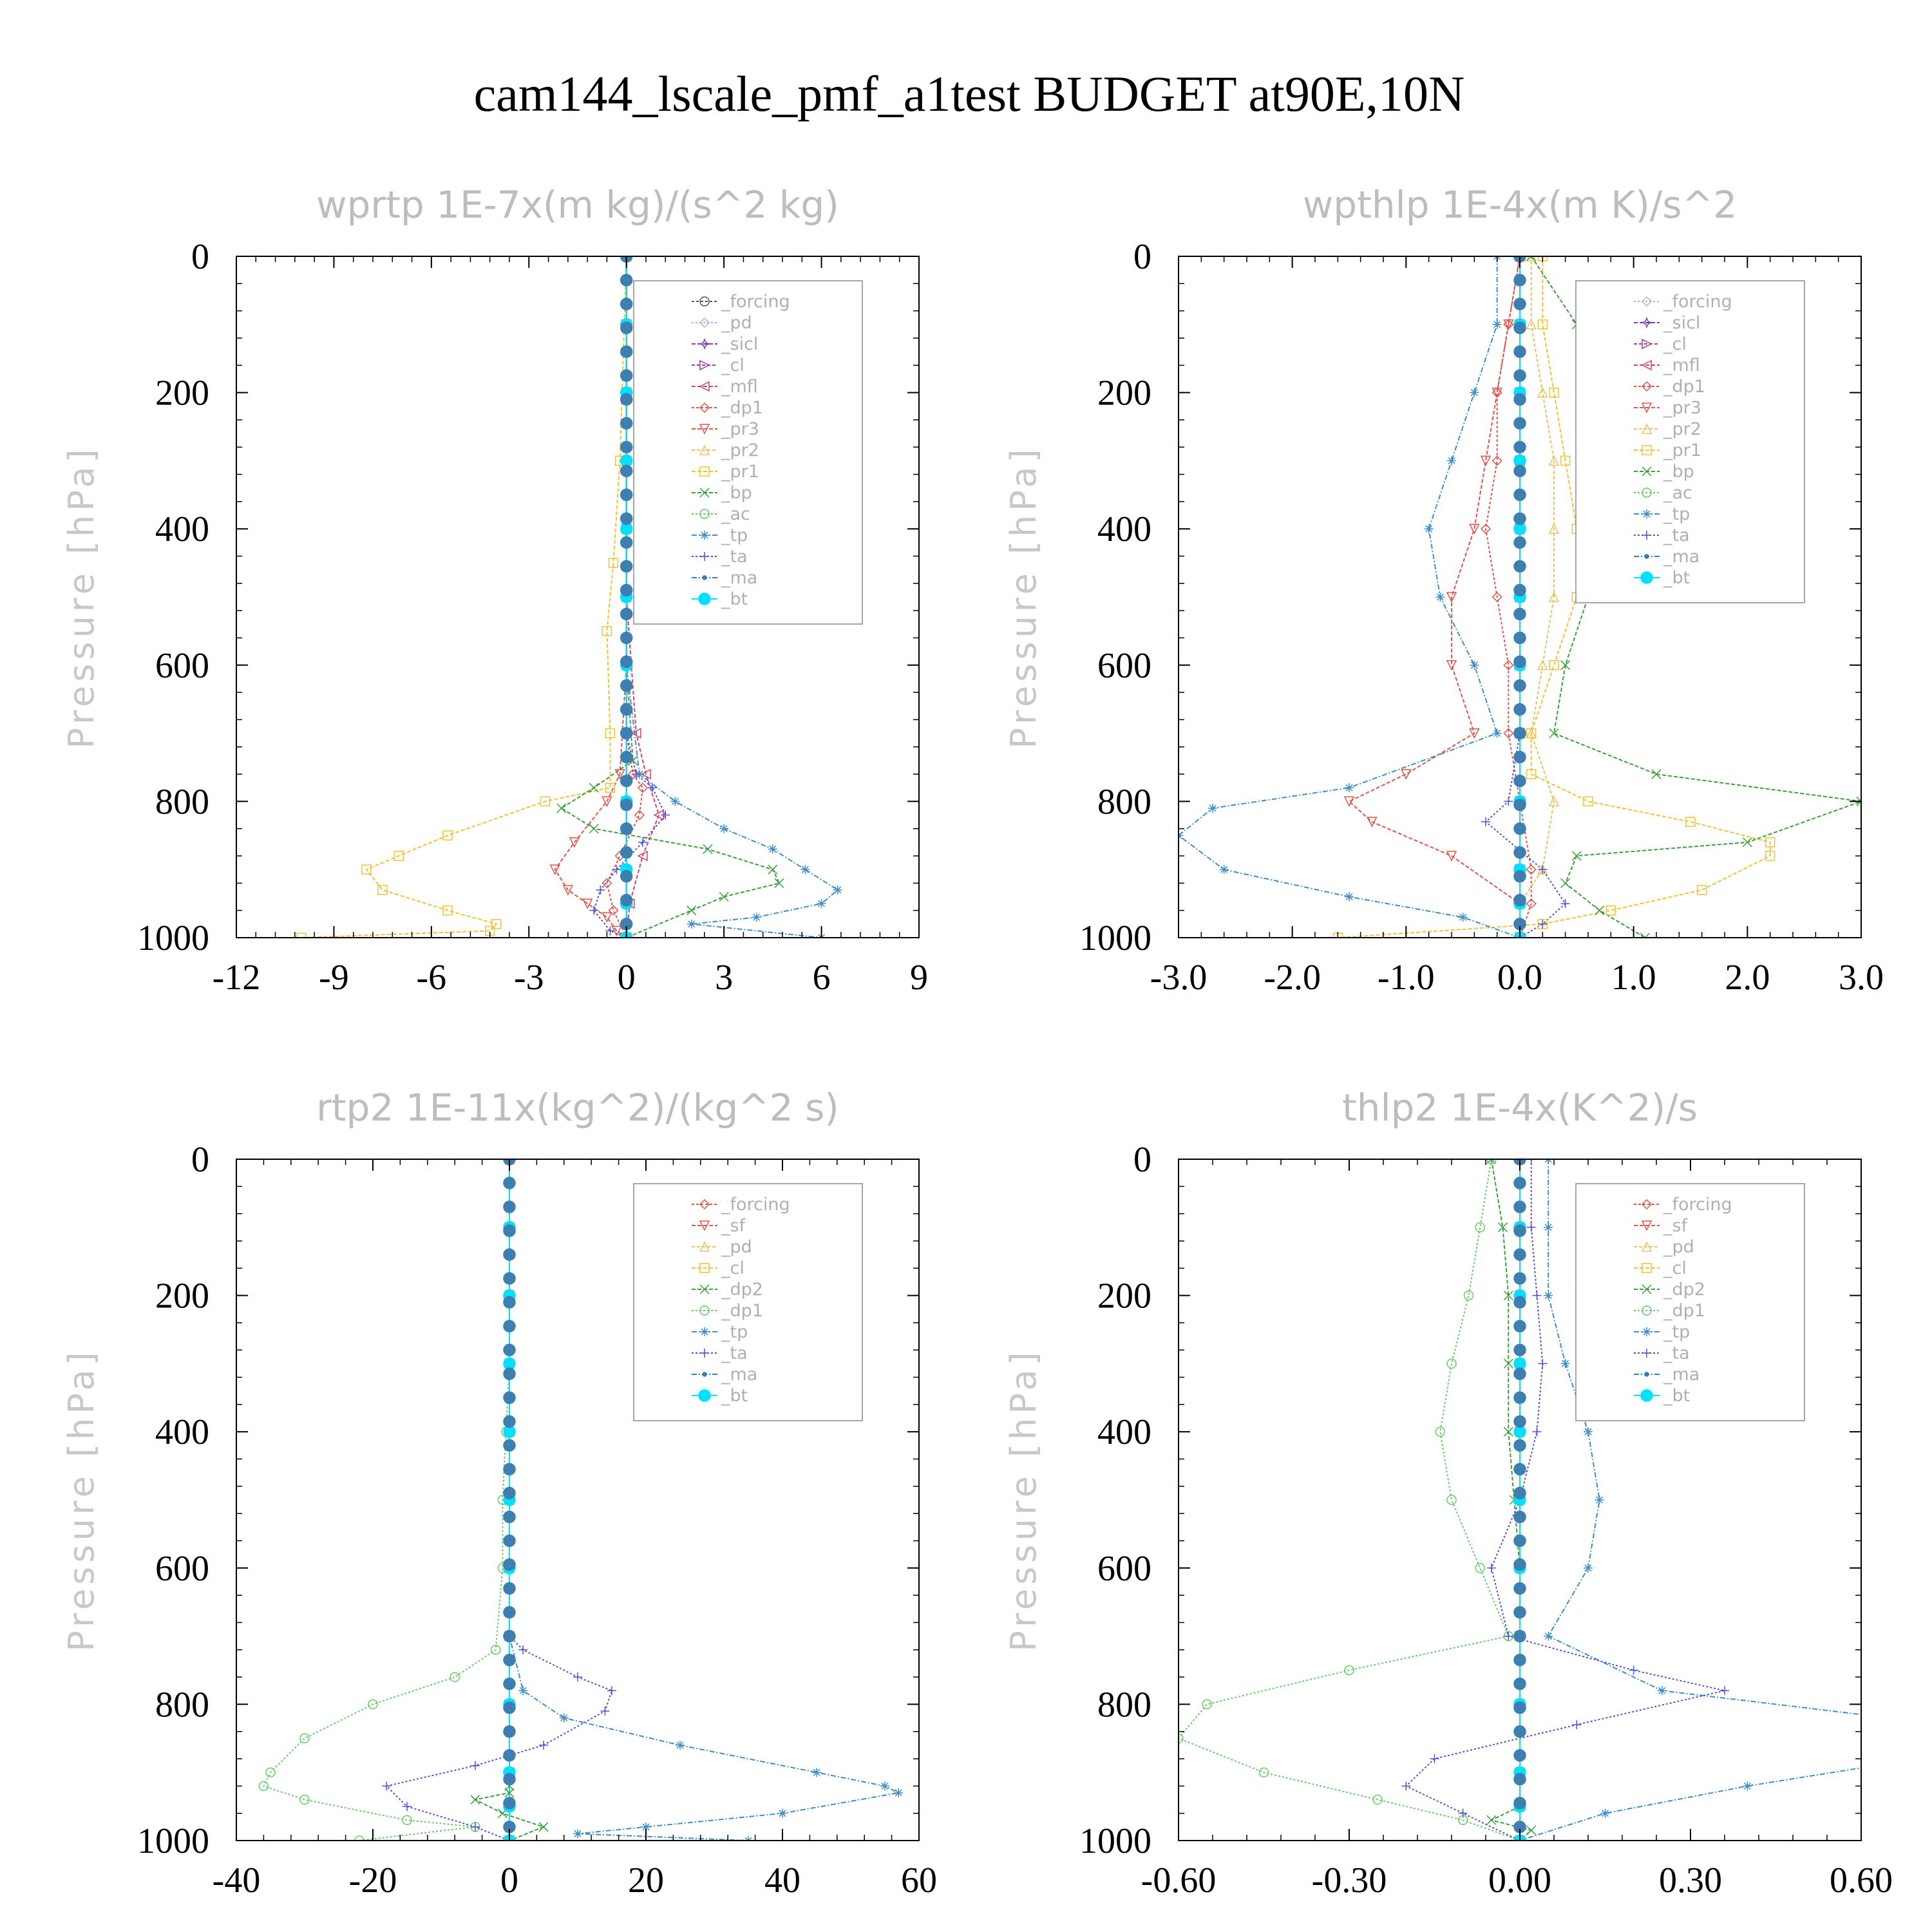 The image size is (1932, 1932). What do you see at coordinates (1519, 1880) in the screenshot?
I see `x-tick-label: 0.00` at bounding box center [1519, 1880].